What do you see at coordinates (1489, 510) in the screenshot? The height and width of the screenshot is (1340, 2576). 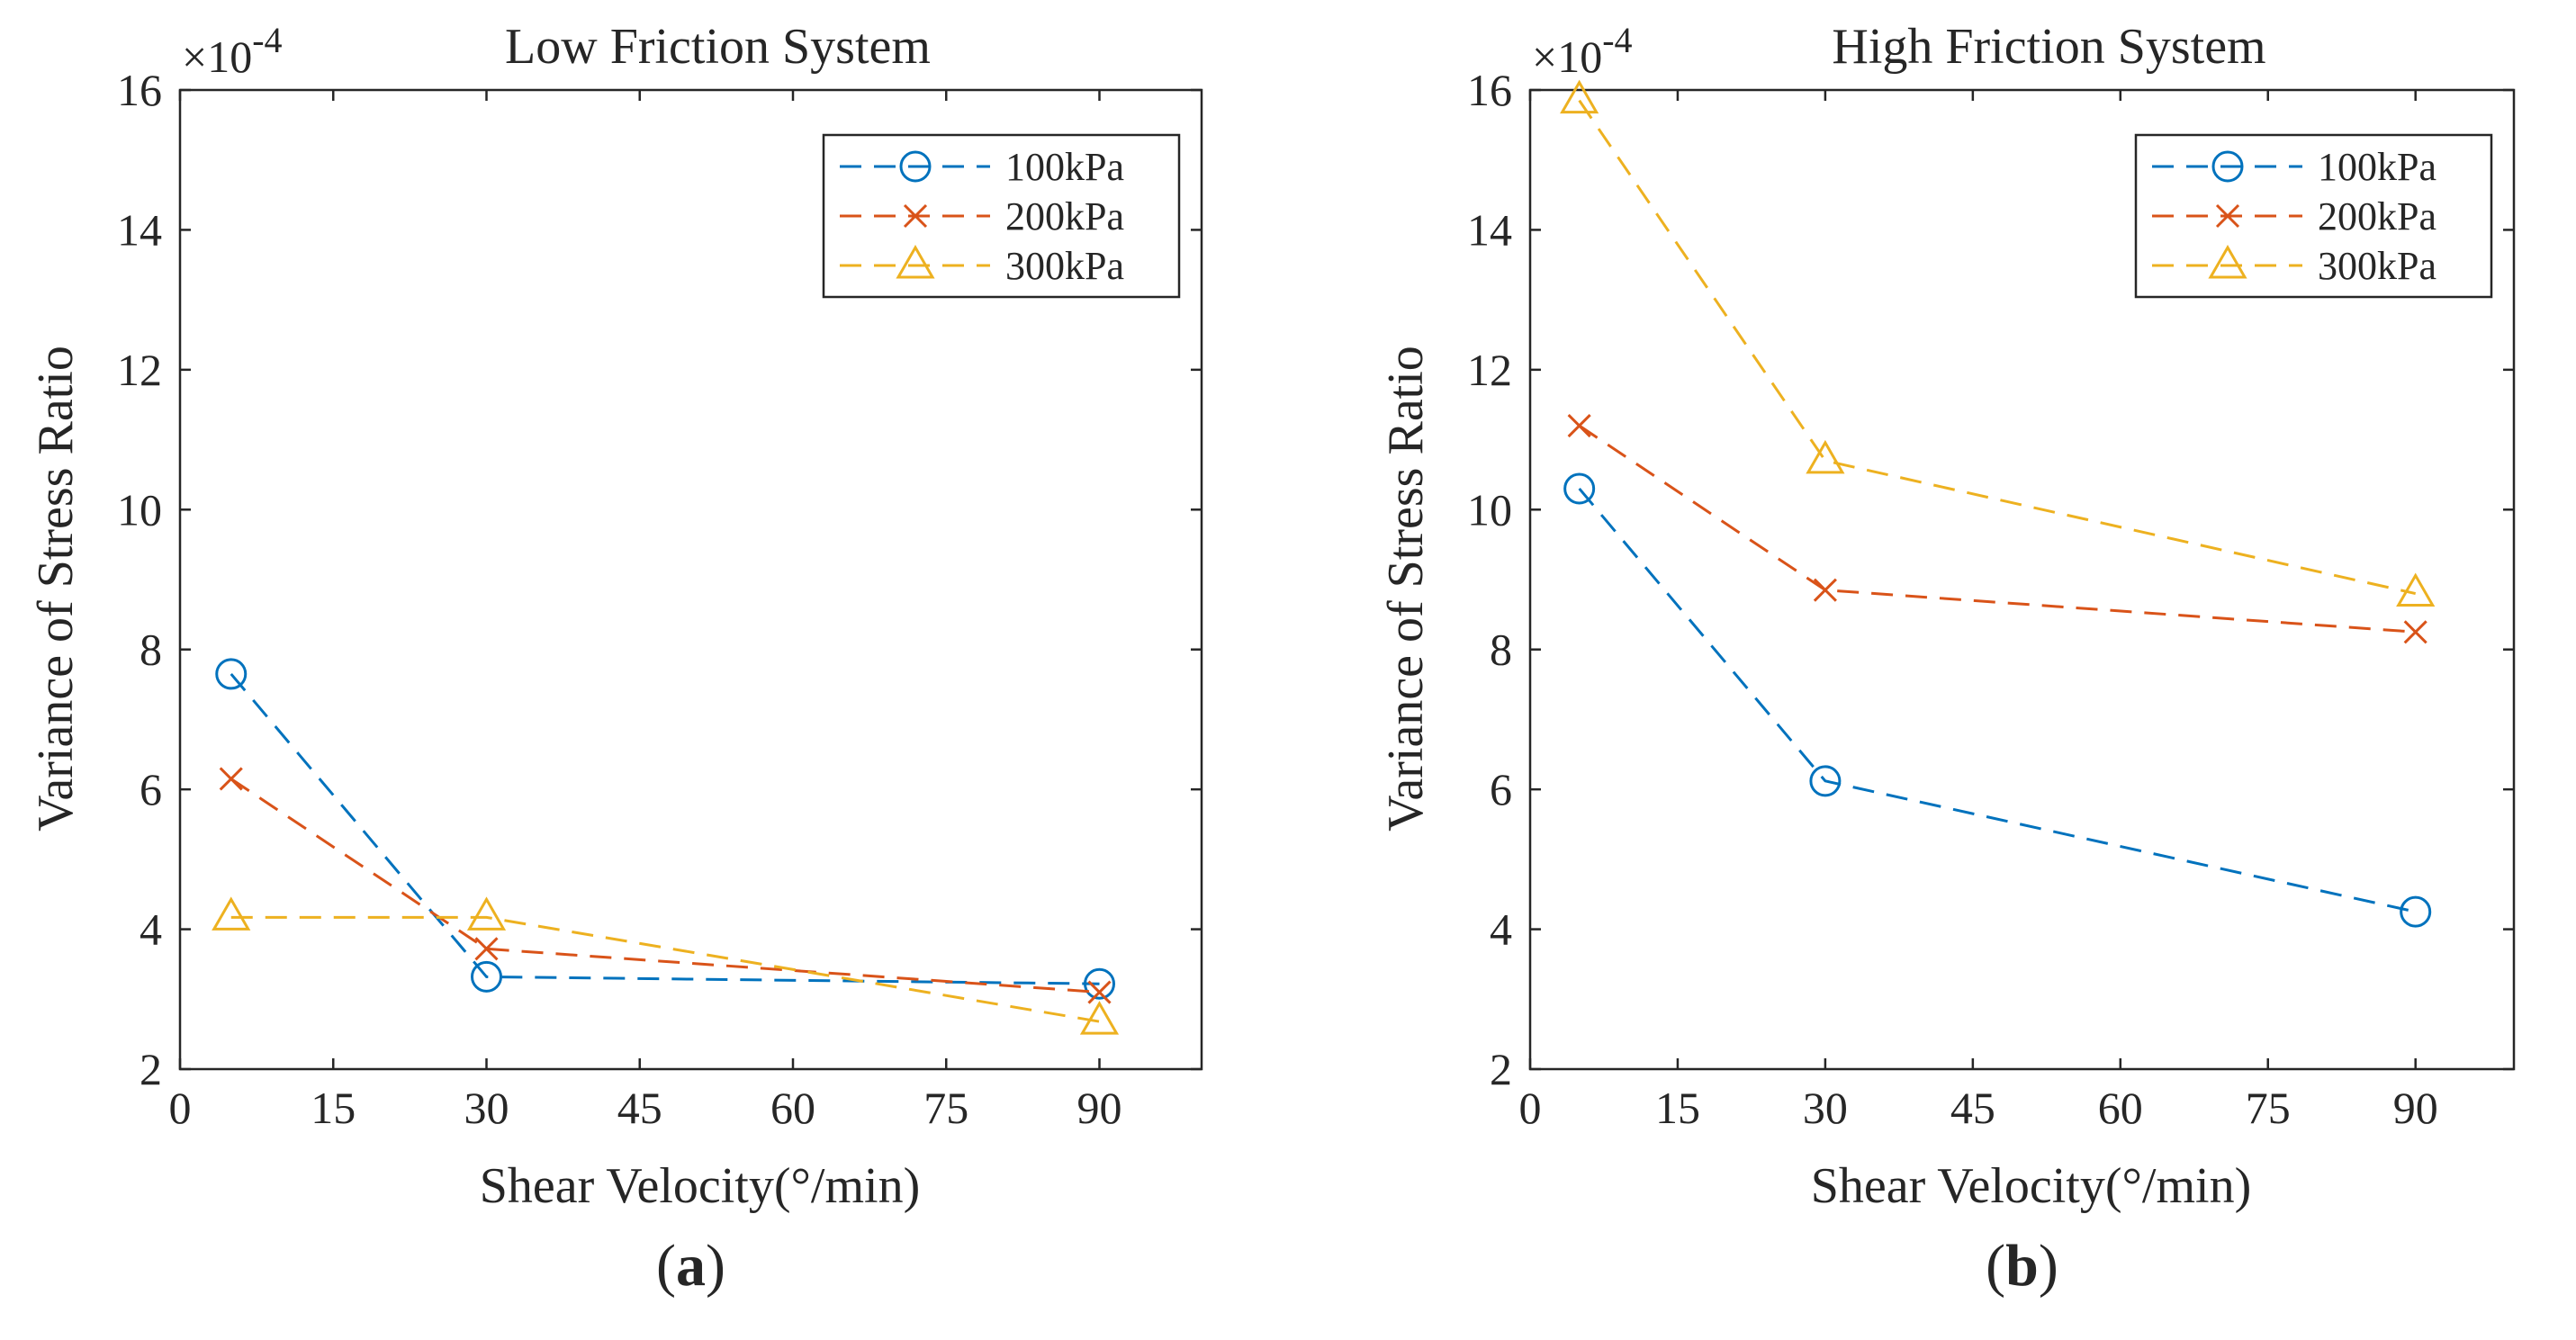 I see `y-tick-label: 10` at bounding box center [1489, 510].